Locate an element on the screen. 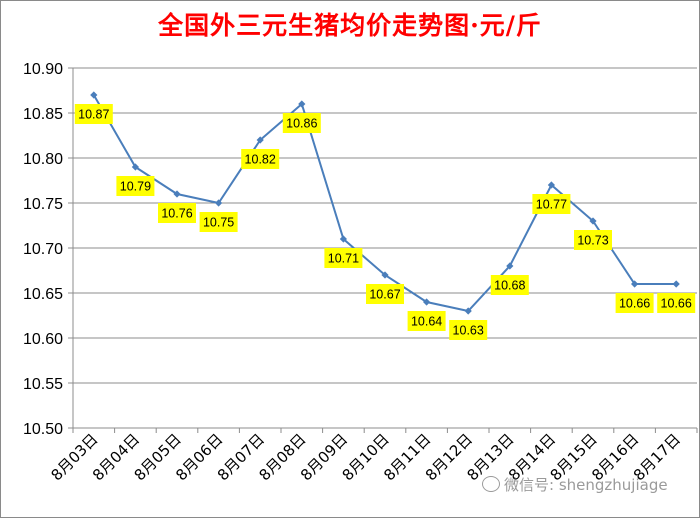 Image resolution: width=700 pixels, height=518 pixels. y-tick-label: 10.70 is located at coordinates (43, 249).